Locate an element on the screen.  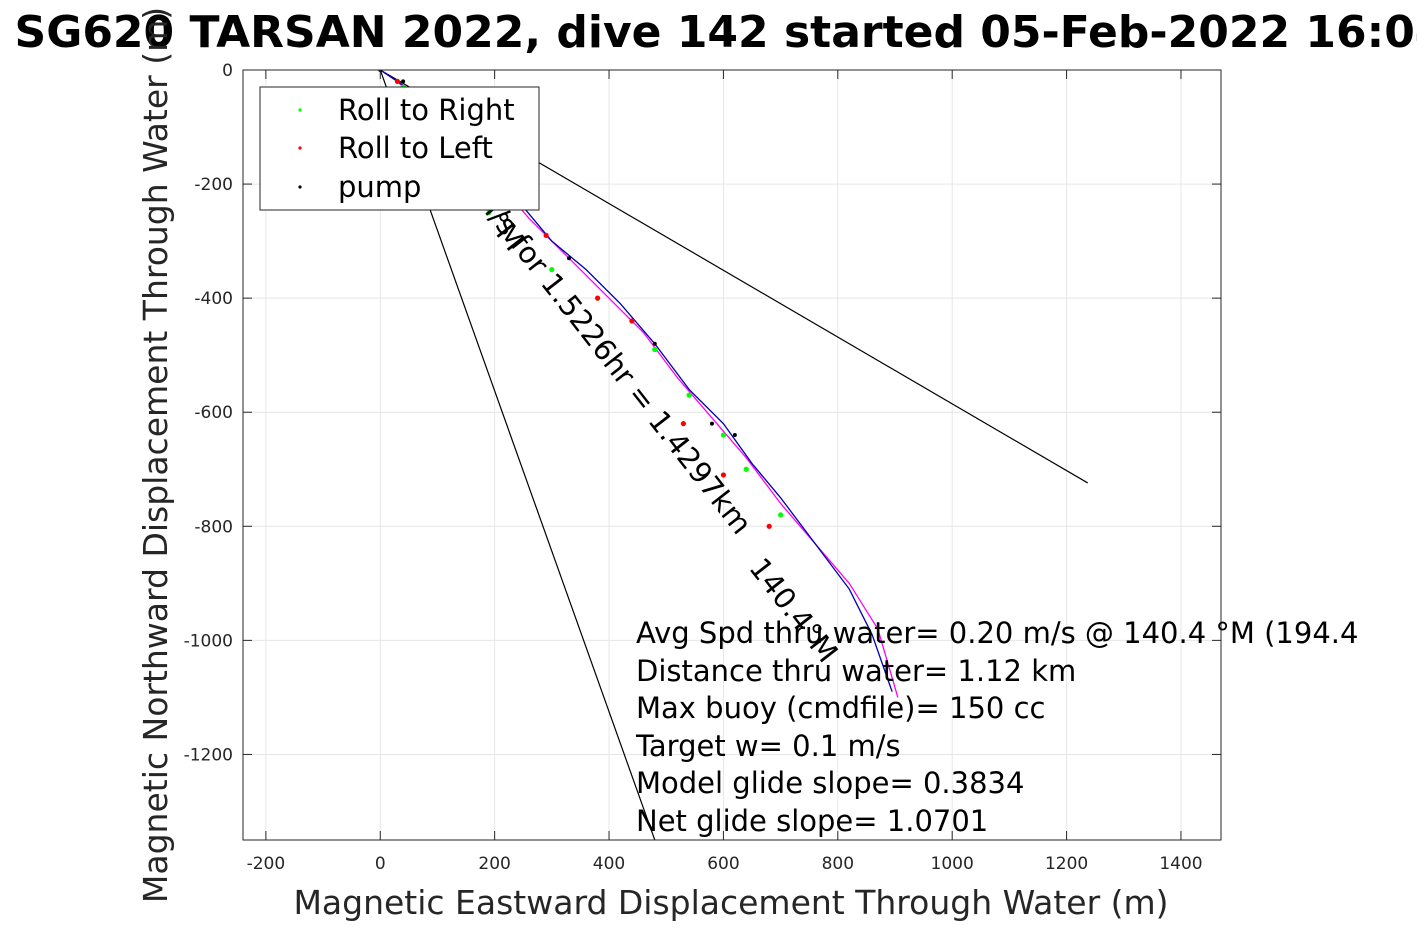
stats-line-buoy: Max buoy (cmdfile)= 150 cc is located at coordinates (840, 708).